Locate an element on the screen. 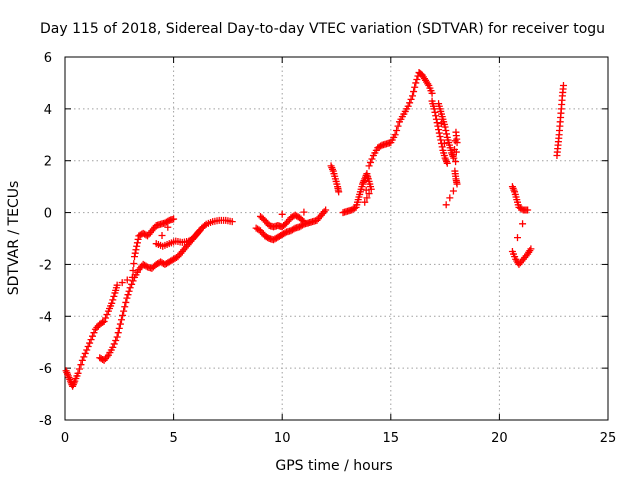 This screenshot has width=640, height=480. x-tick-label: 10 is located at coordinates (282, 438).